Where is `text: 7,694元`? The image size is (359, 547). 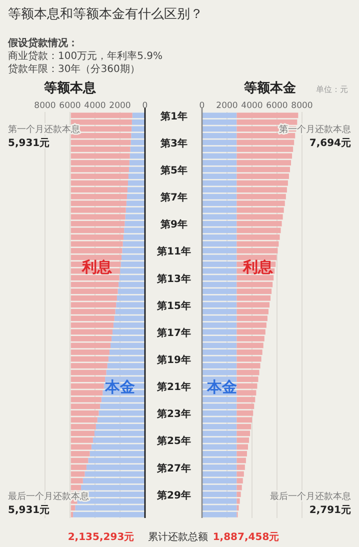 text: 7,694元 is located at coordinates (330, 143).